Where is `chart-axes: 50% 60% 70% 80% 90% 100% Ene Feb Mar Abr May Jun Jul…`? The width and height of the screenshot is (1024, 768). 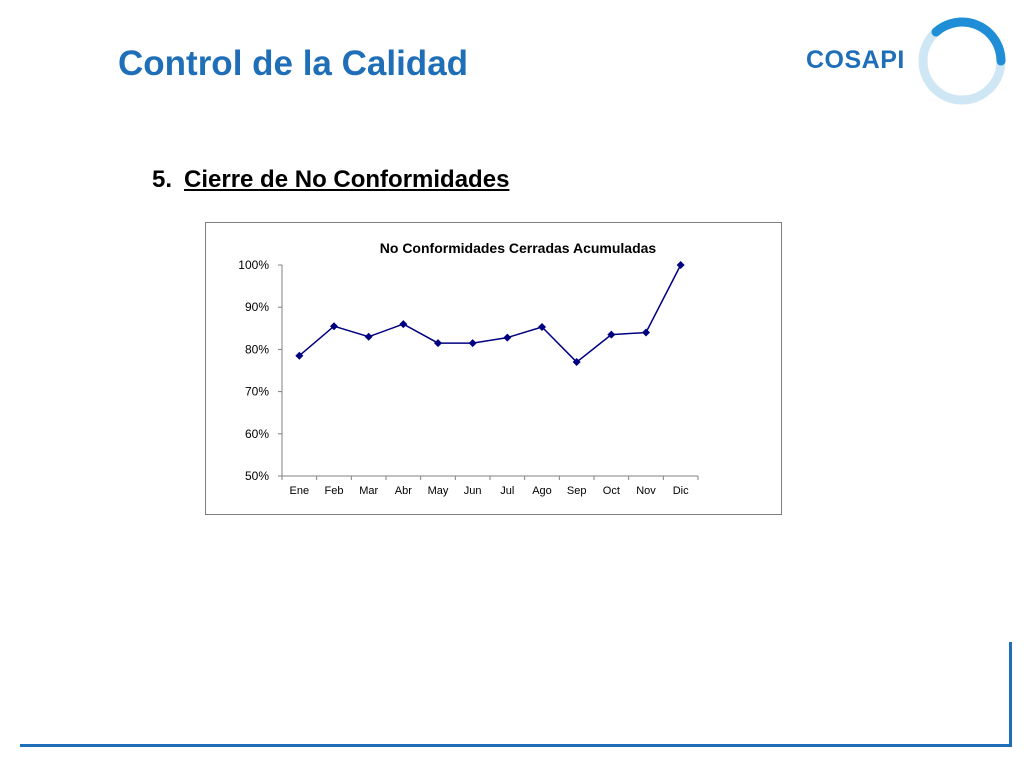
chart-axes: 50% 60% 70% 80% 90% 100% Ene Feb Mar Abr May Jun Jul… is located at coordinates (468, 377).